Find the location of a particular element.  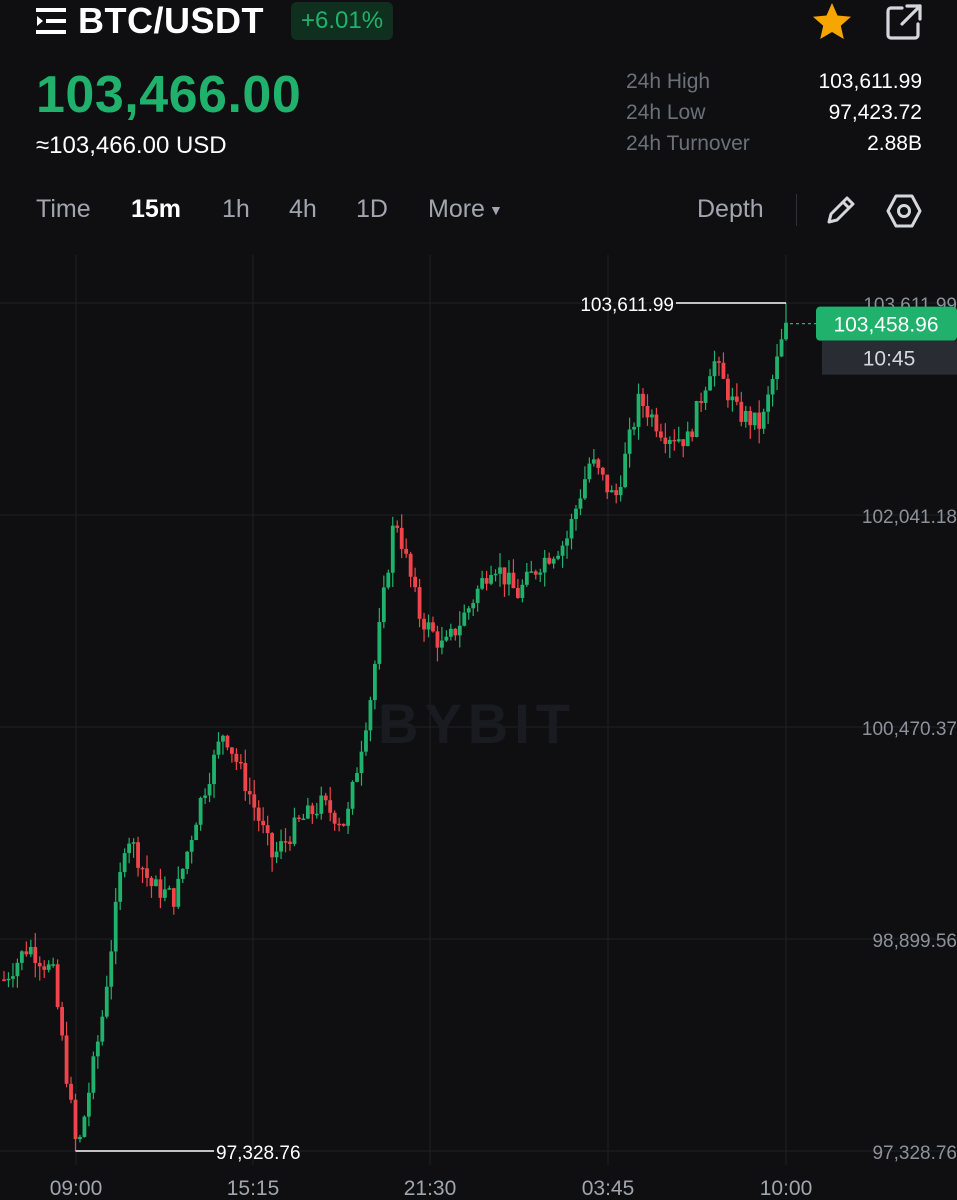

stat-24h-high: 24h High 103,611.99 is located at coordinates (771, 81).